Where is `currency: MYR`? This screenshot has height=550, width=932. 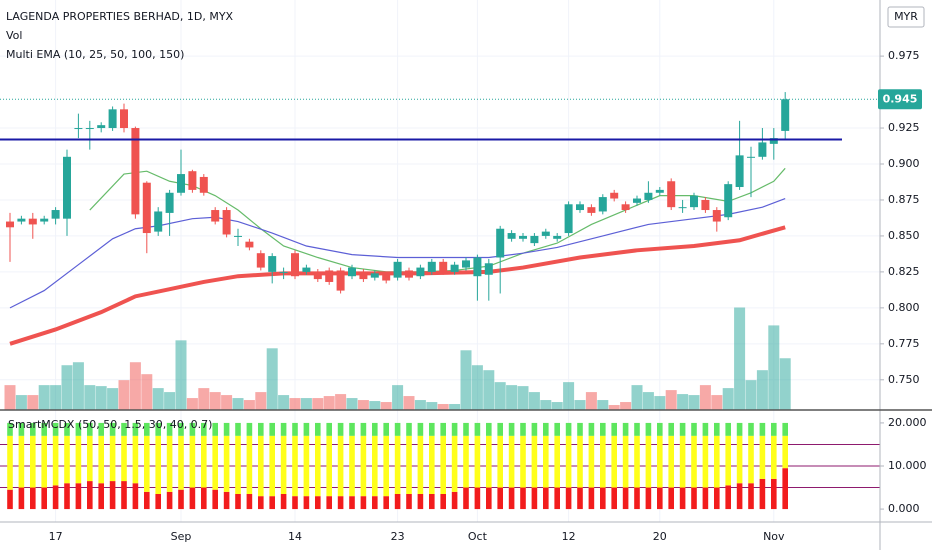
currency: MYR is located at coordinates (906, 16).